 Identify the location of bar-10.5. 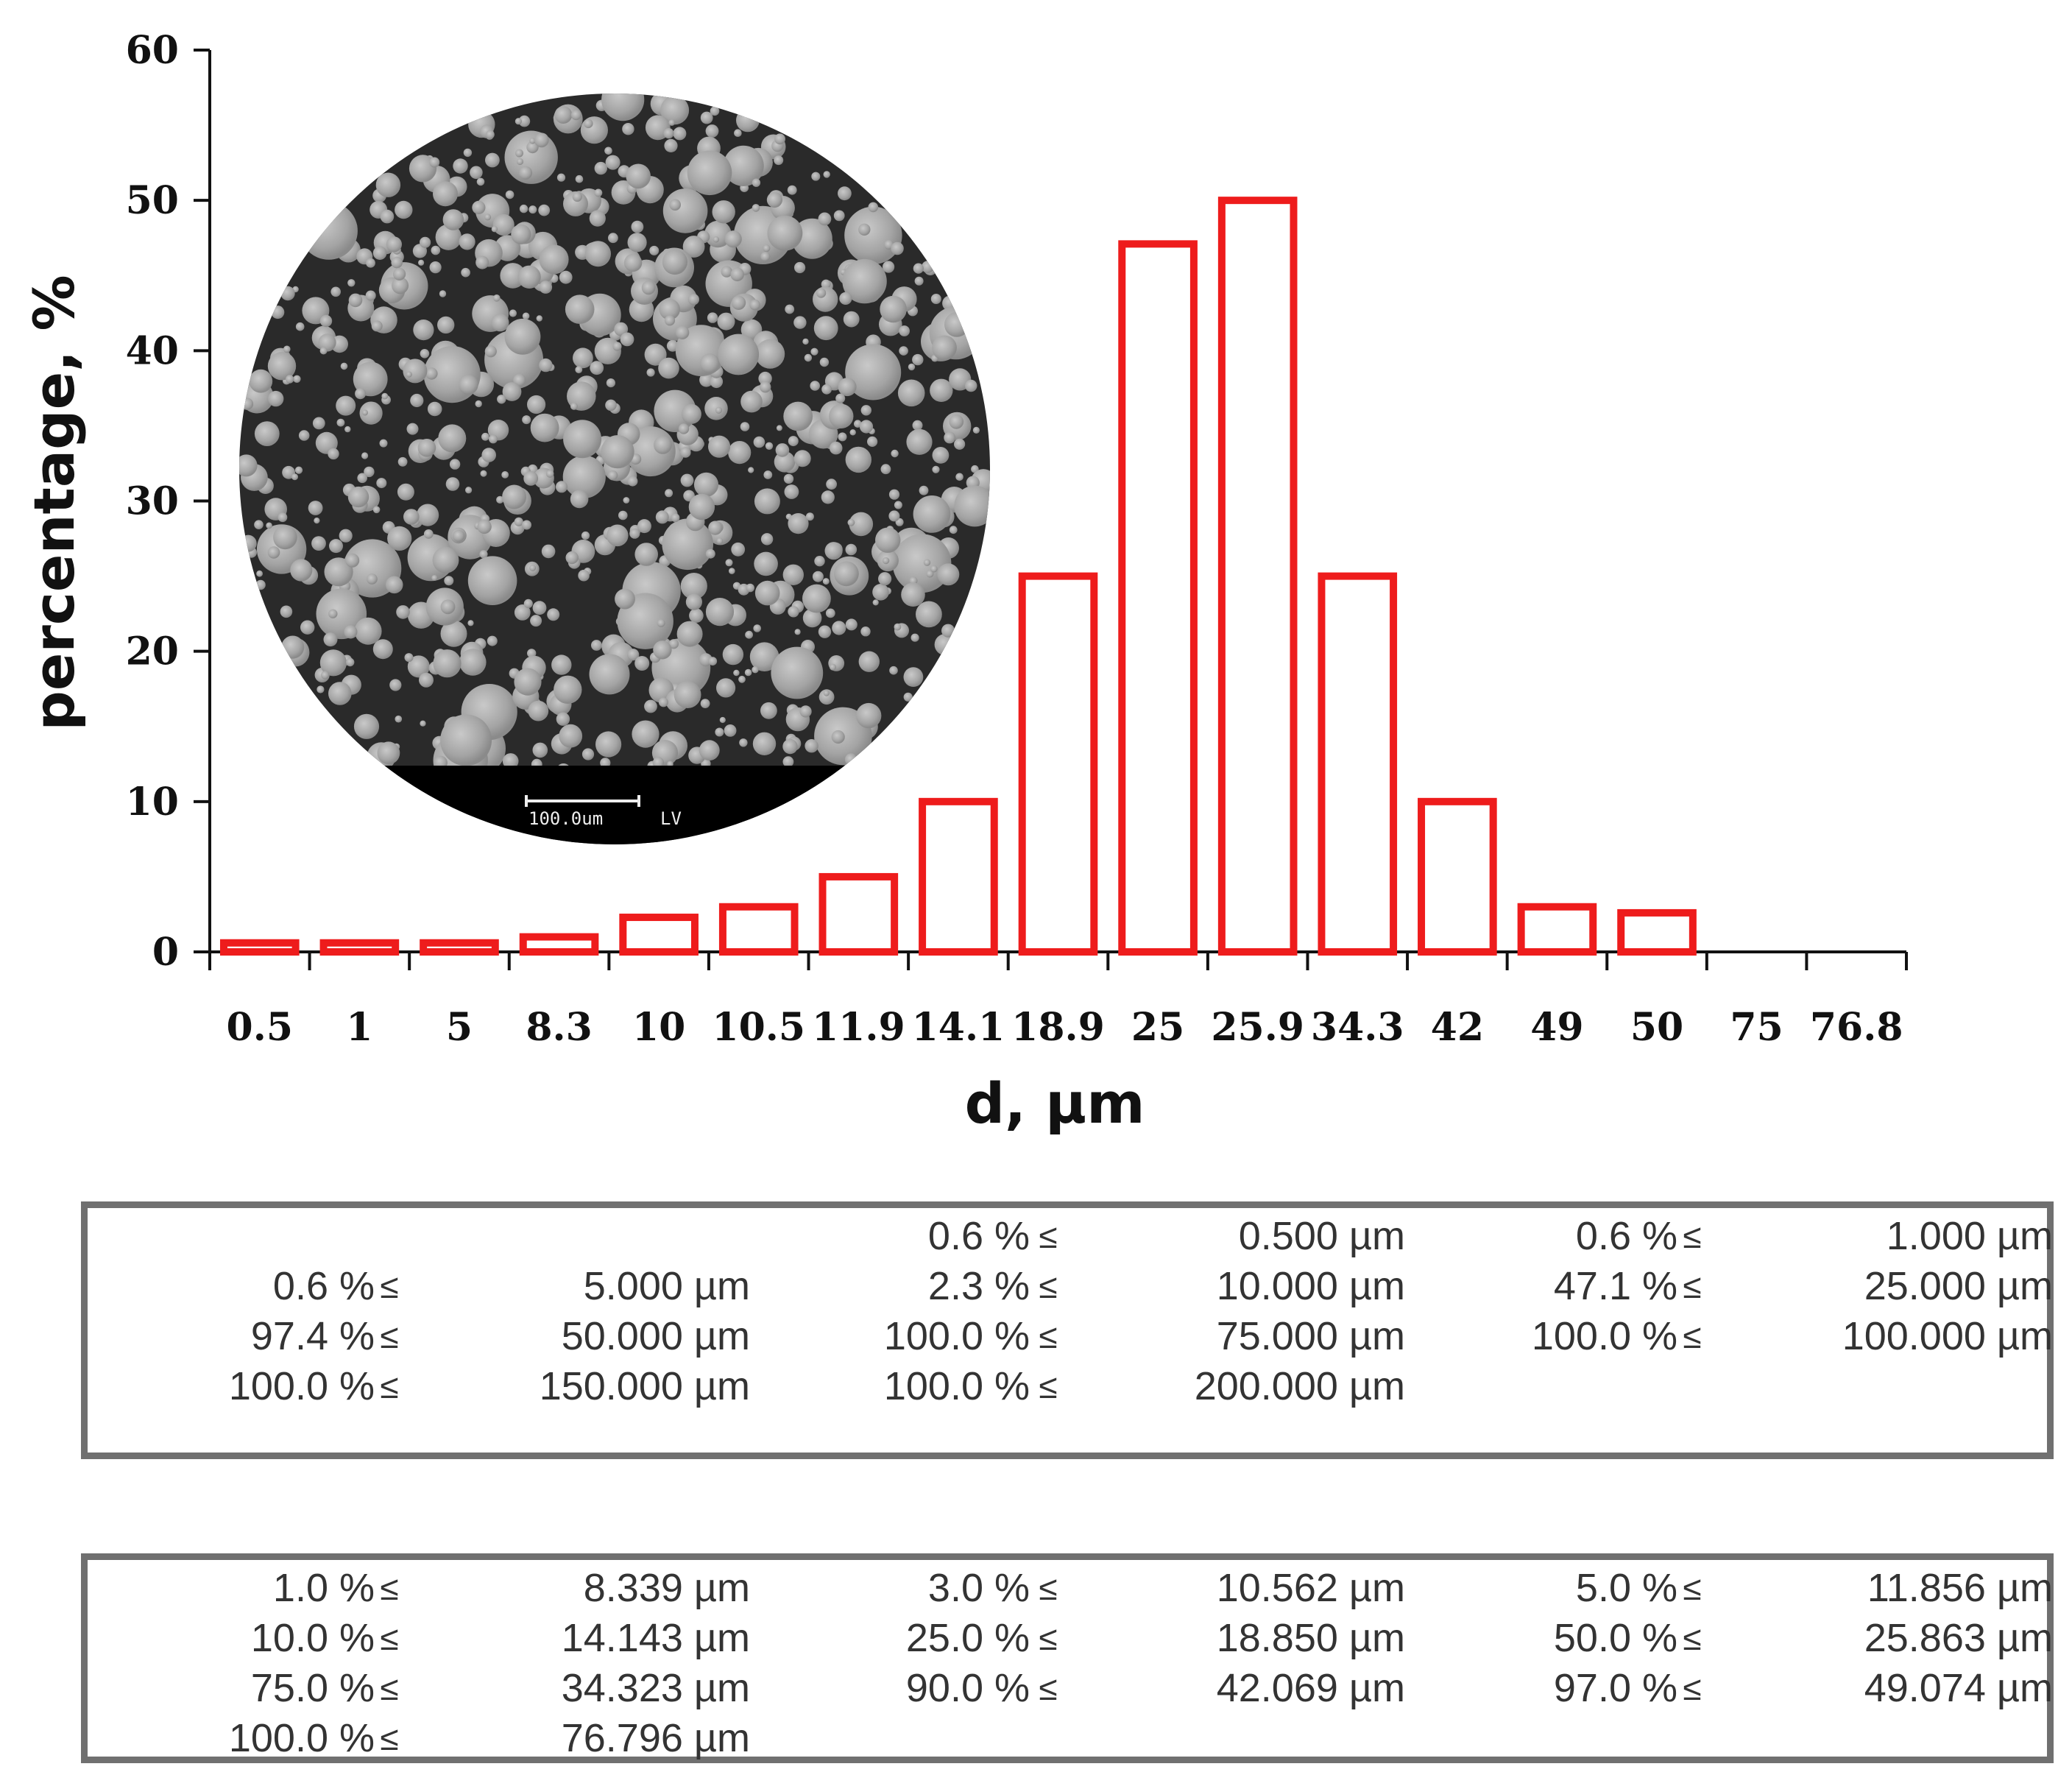
(759, 929).